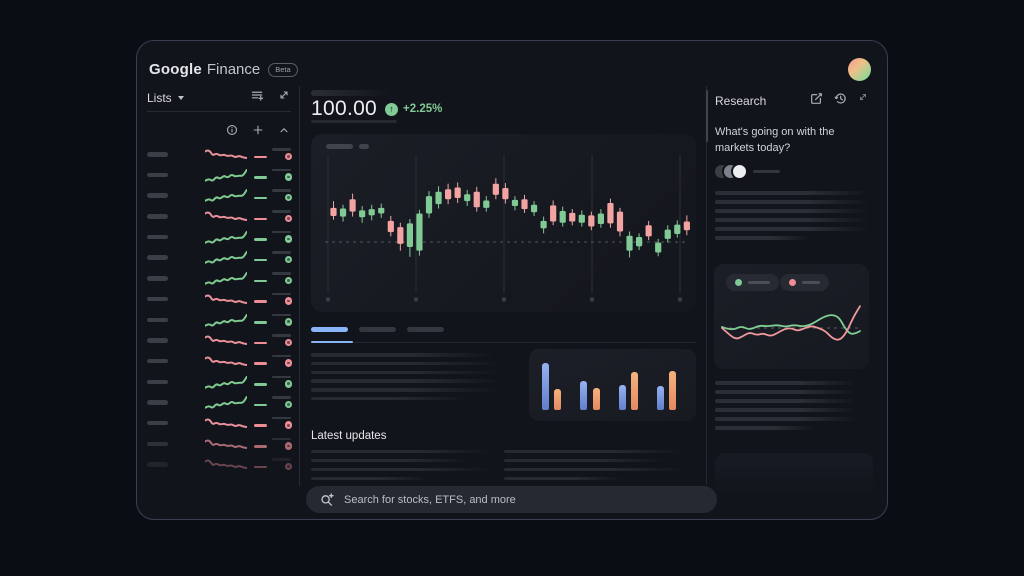 This screenshot has width=1024, height=576. I want to click on beta-badge: Beta, so click(283, 69).